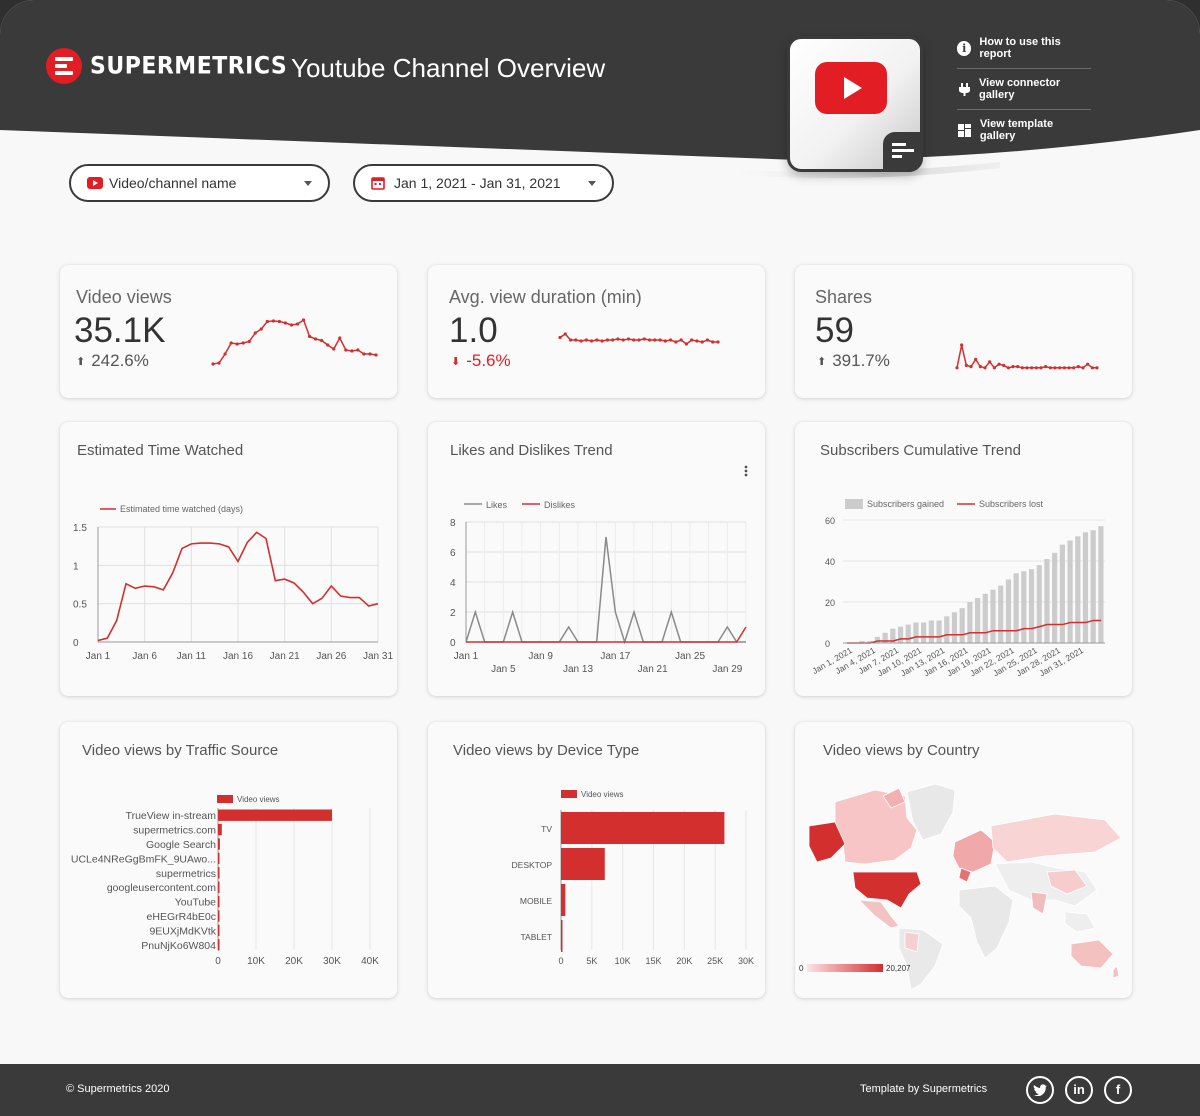 The width and height of the screenshot is (1200, 1116). I want to click on x-tick-label: 30K, so click(746, 961).